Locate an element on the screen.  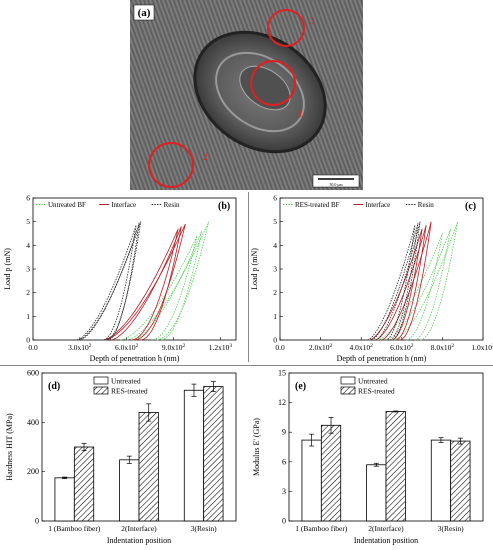
x-tick-label: 1.0x10³ is located at coordinates (482, 347).